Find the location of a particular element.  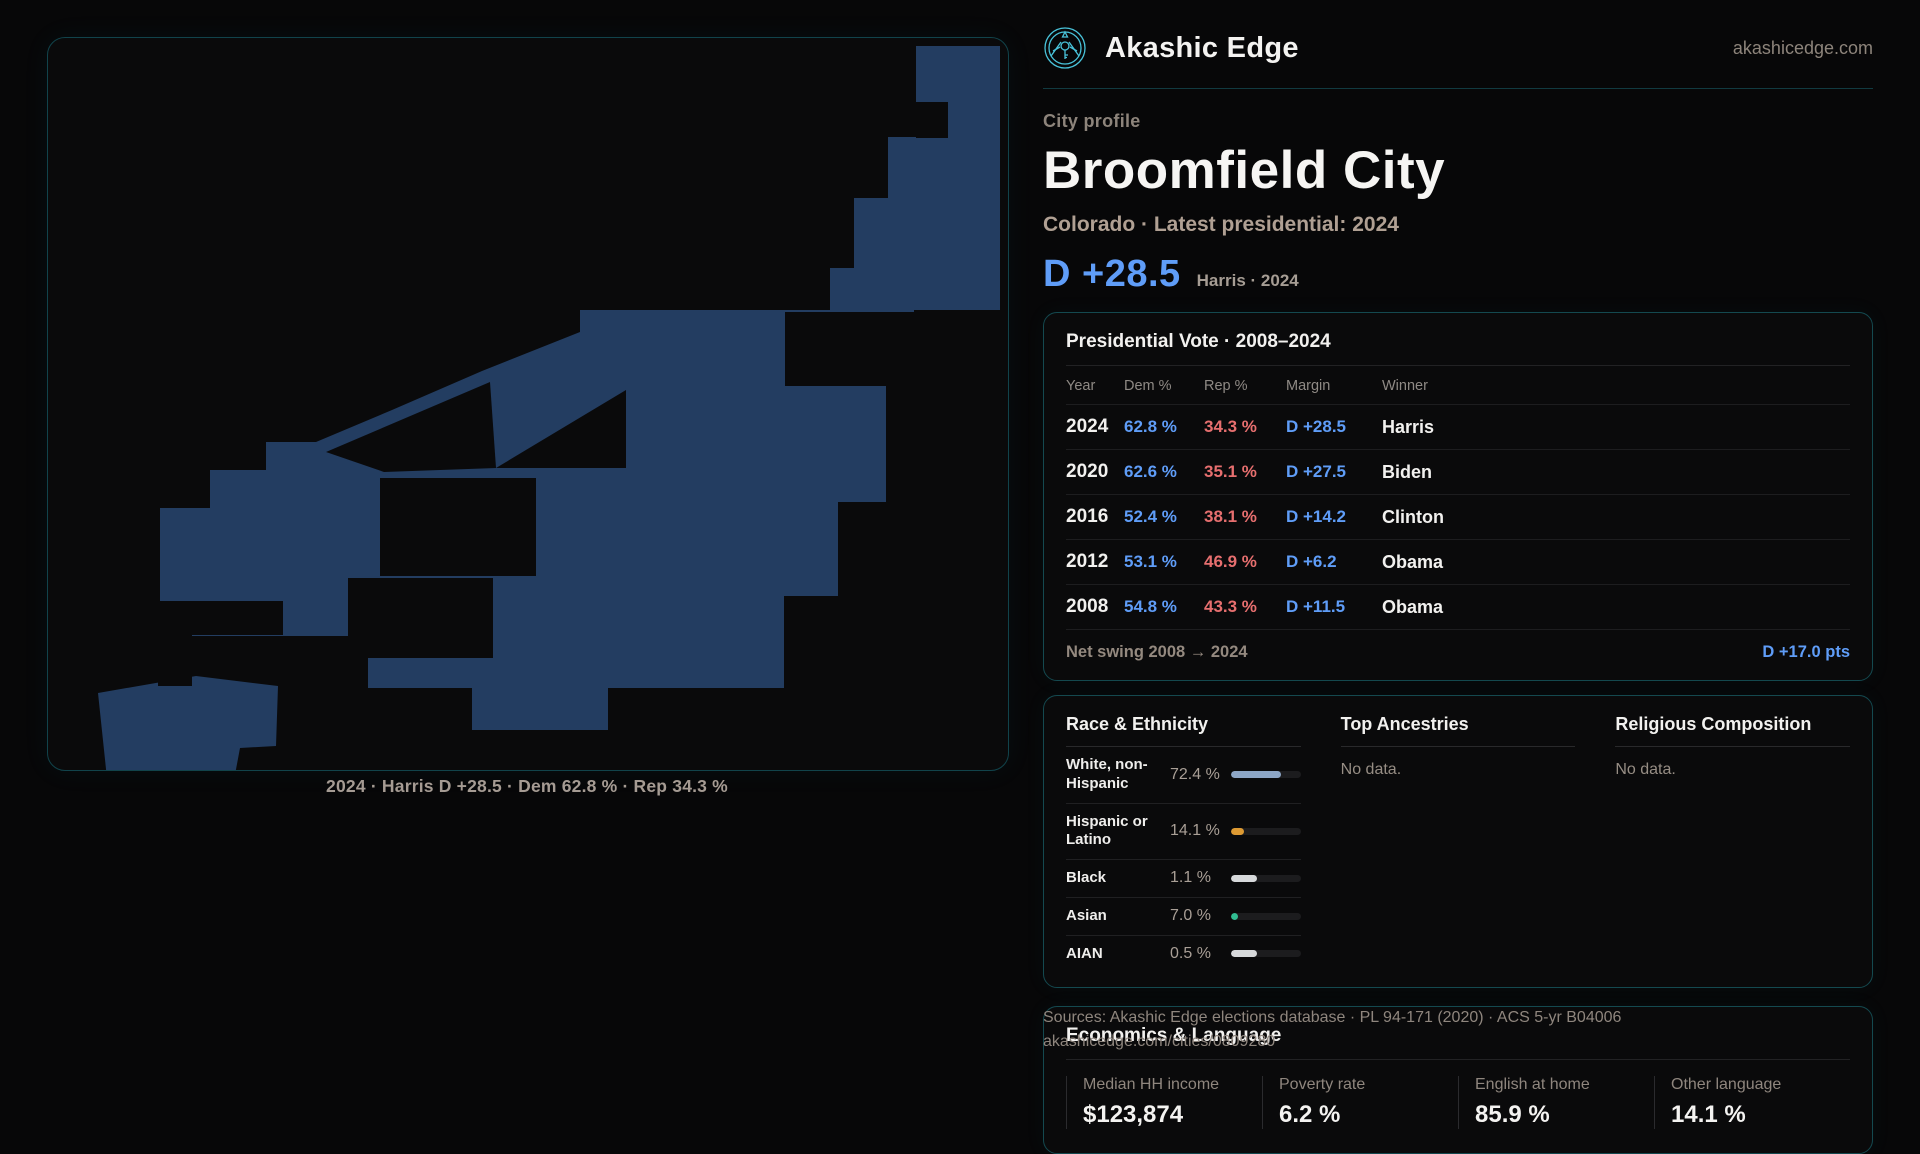

cell-winner: Clinton is located at coordinates (1413, 516).